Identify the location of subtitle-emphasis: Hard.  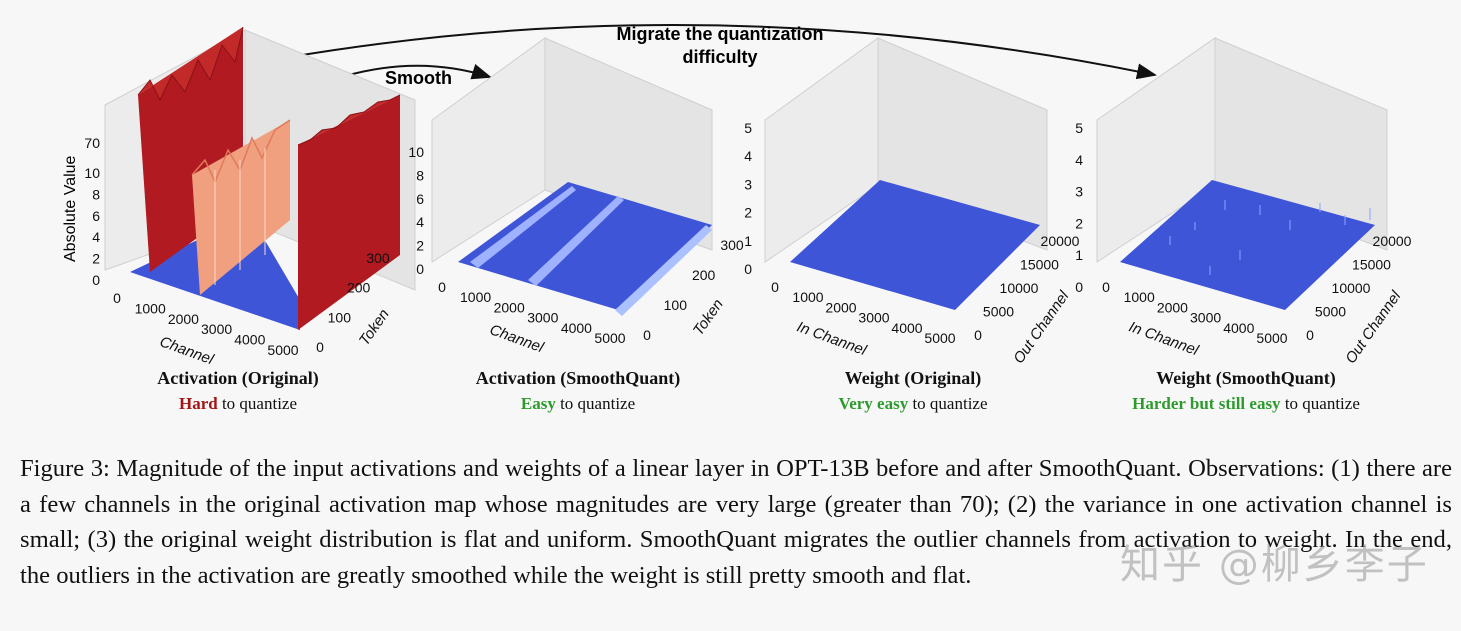
(198, 403).